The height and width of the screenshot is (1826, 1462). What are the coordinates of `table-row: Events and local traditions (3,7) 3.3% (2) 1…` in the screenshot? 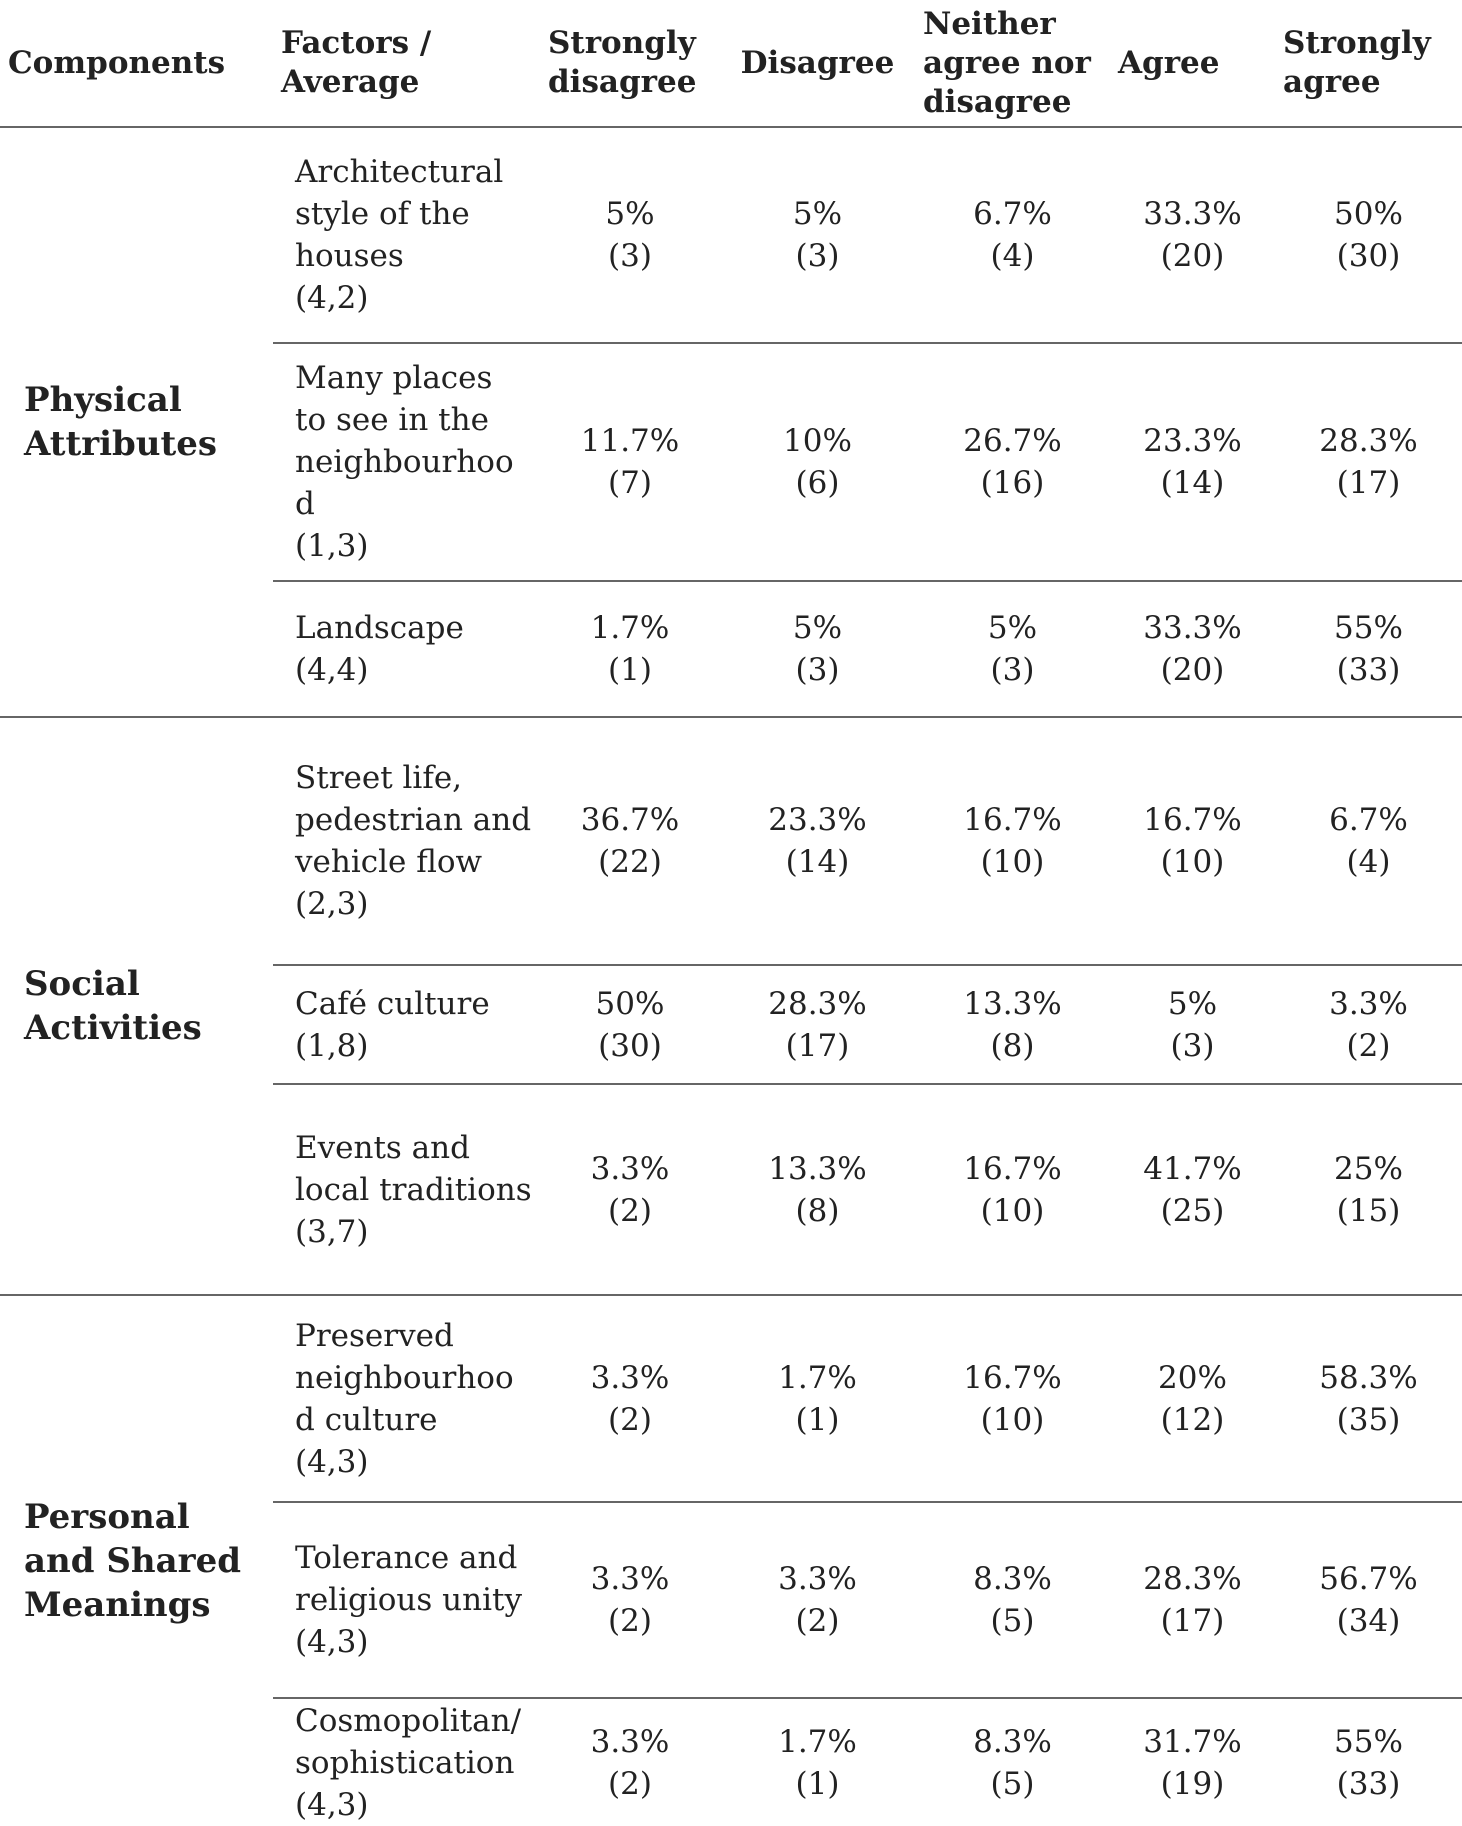 It's located at (731, 1189).